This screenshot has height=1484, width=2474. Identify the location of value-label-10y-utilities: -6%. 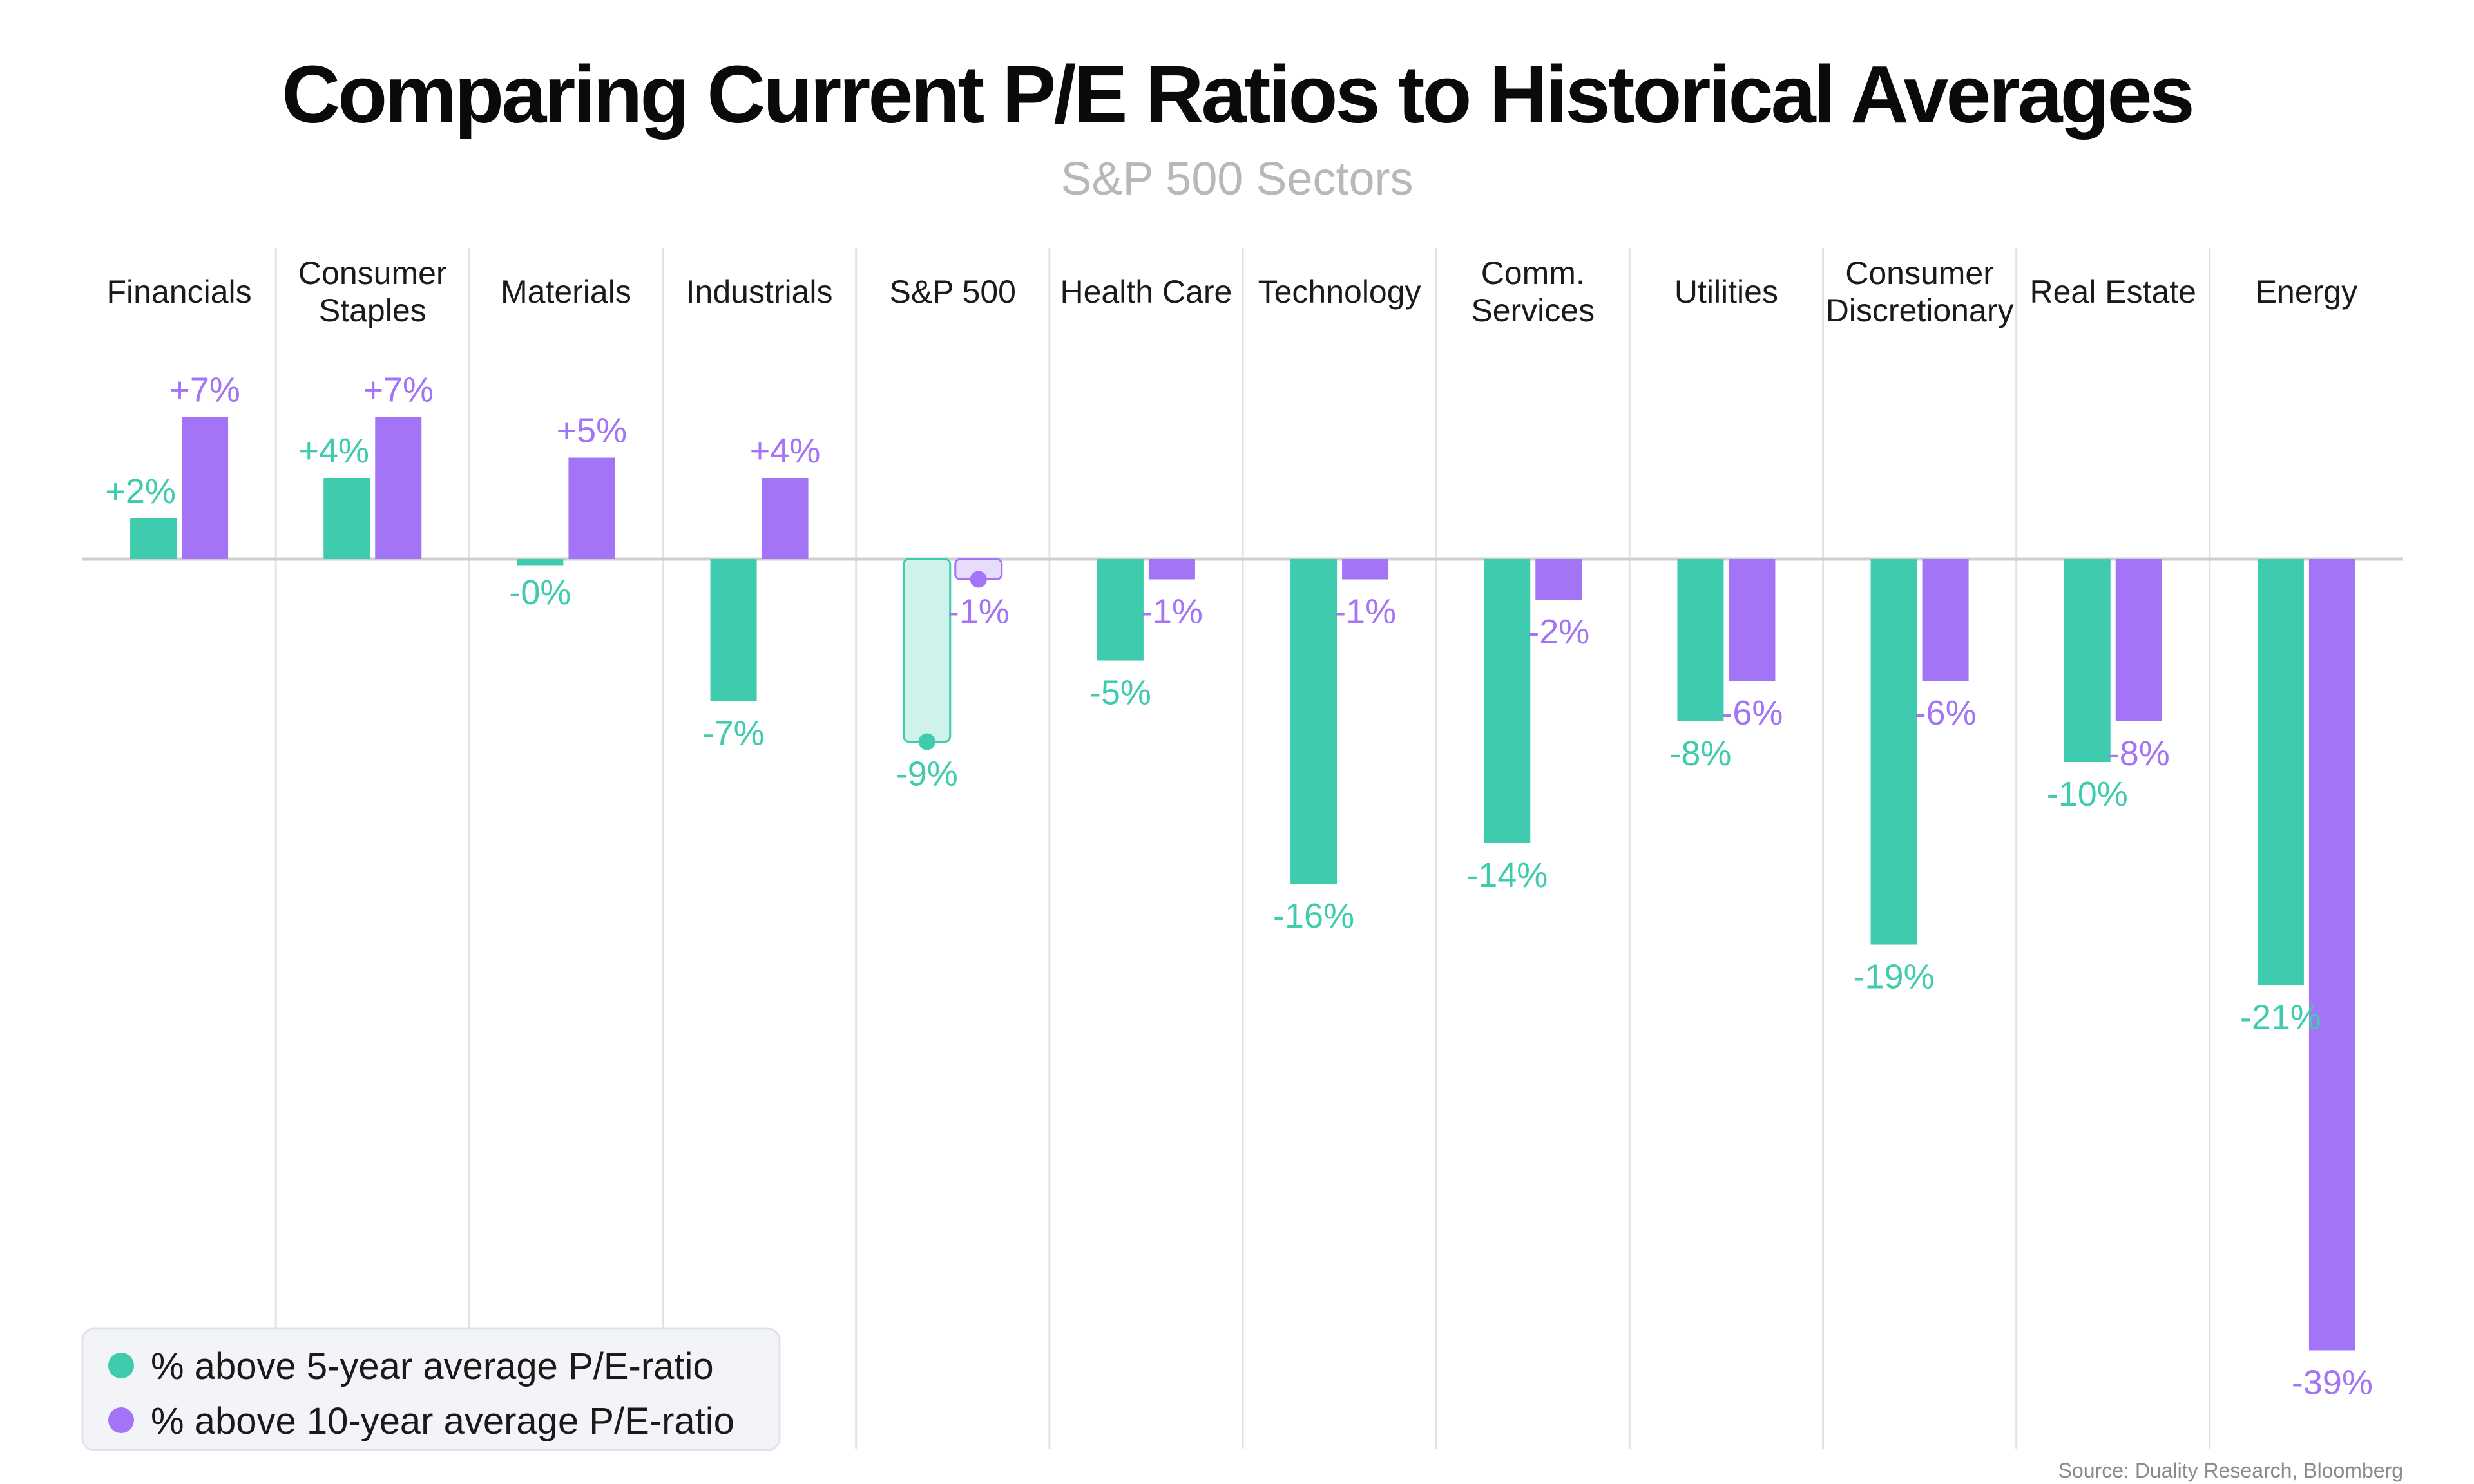
(1752, 713).